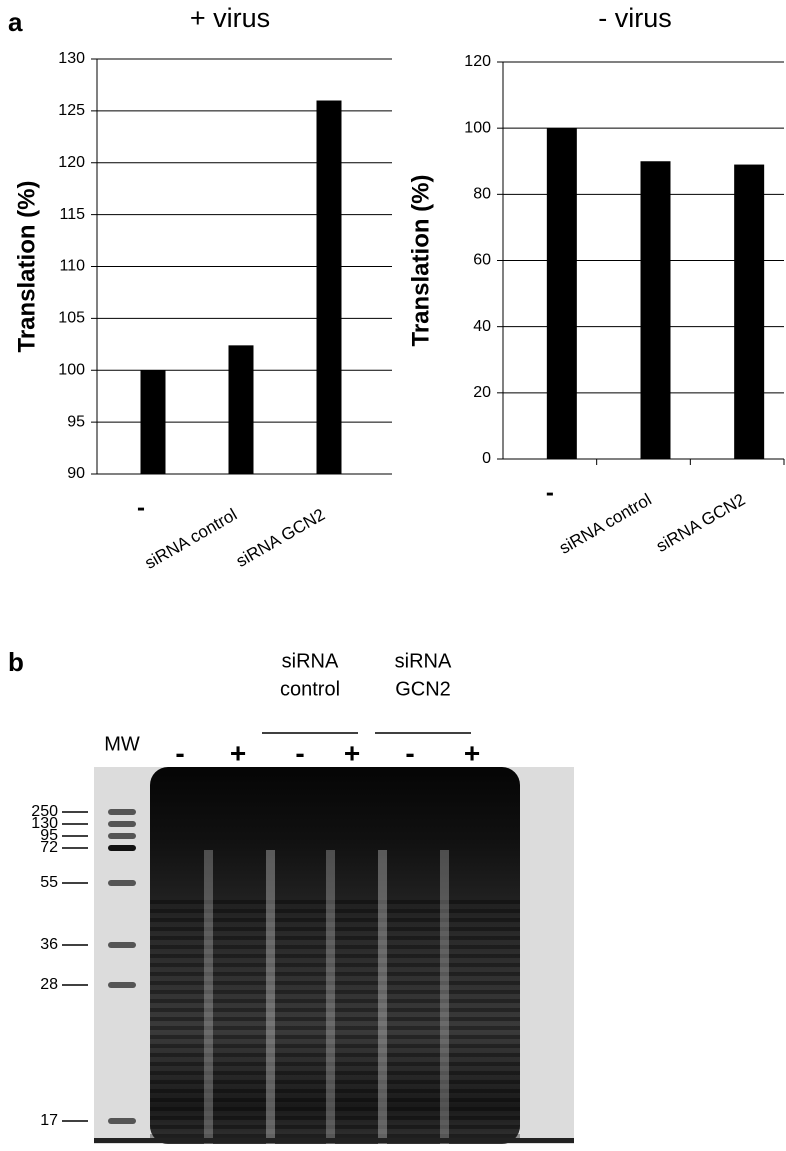  Describe the element at coordinates (423, 689) in the screenshot. I see `group-label: GCN2` at that location.